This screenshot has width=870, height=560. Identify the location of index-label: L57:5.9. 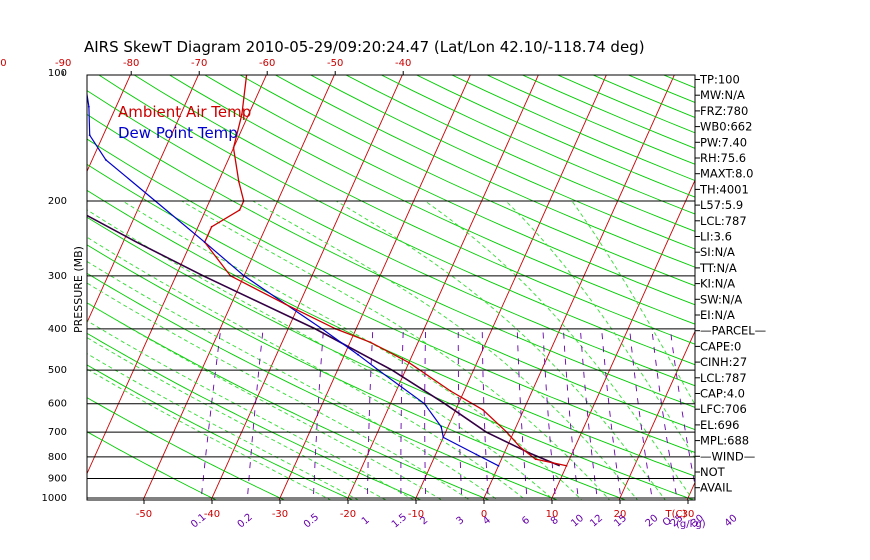
(721, 205).